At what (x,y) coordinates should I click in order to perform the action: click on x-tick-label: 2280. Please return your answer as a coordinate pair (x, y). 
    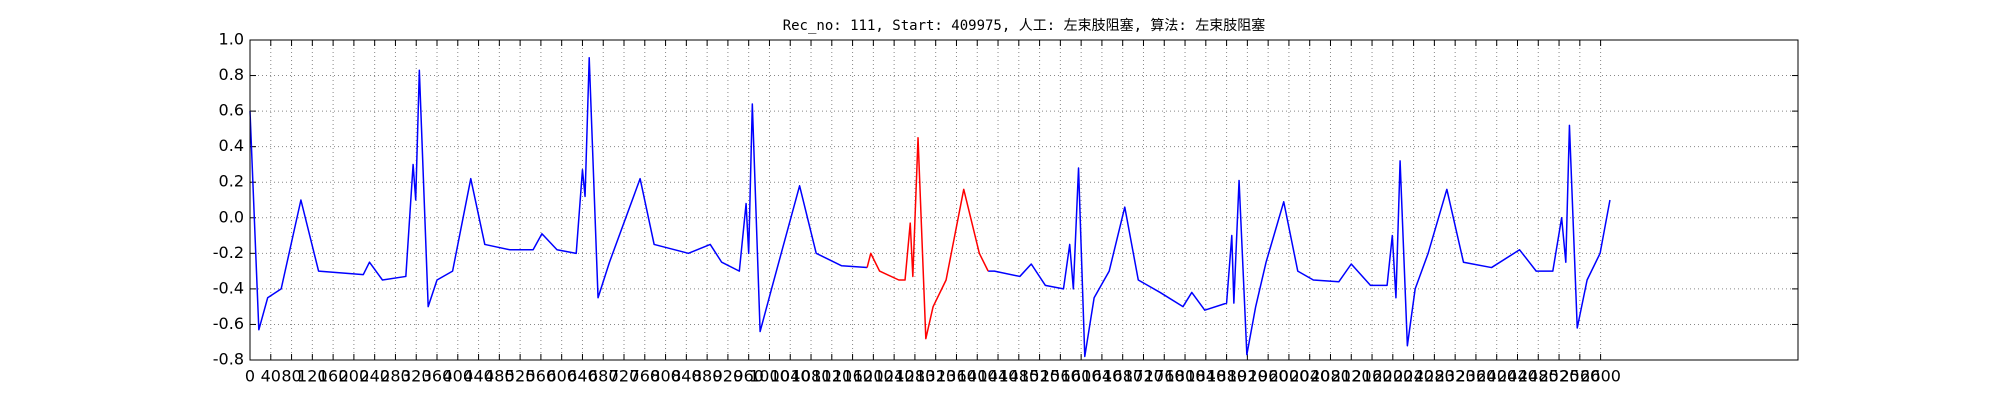
    Looking at the image, I should click on (1434, 376).